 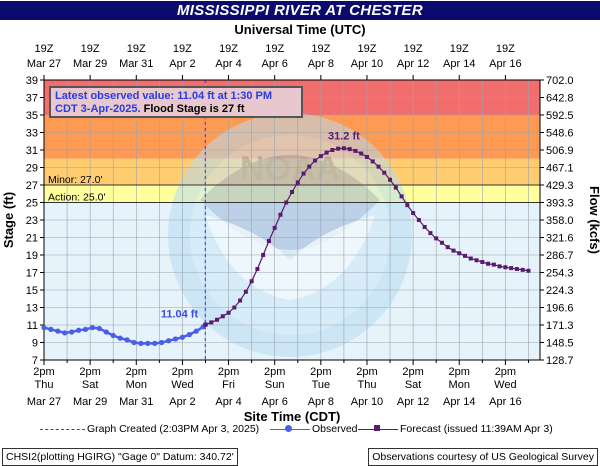 I want to click on top-axis-title: Universal Time (UTC), so click(x=299, y=29).